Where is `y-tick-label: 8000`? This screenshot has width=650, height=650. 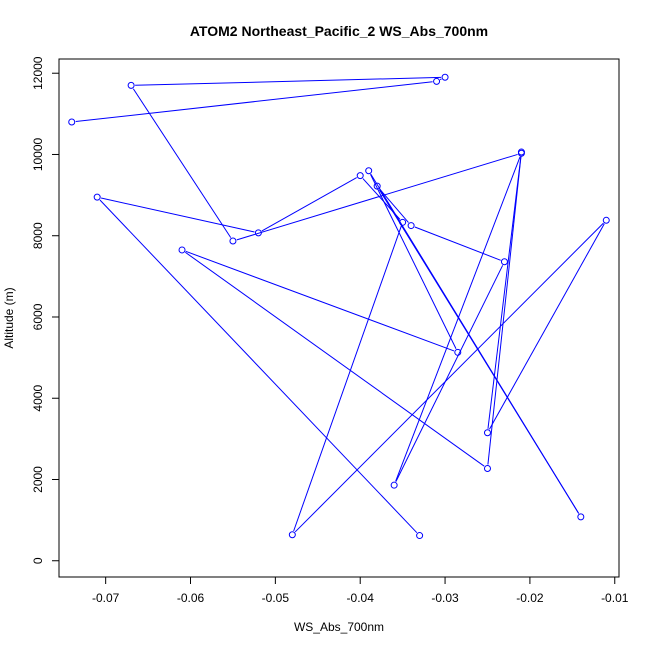
y-tick-label: 8000 is located at coordinates (38, 235).